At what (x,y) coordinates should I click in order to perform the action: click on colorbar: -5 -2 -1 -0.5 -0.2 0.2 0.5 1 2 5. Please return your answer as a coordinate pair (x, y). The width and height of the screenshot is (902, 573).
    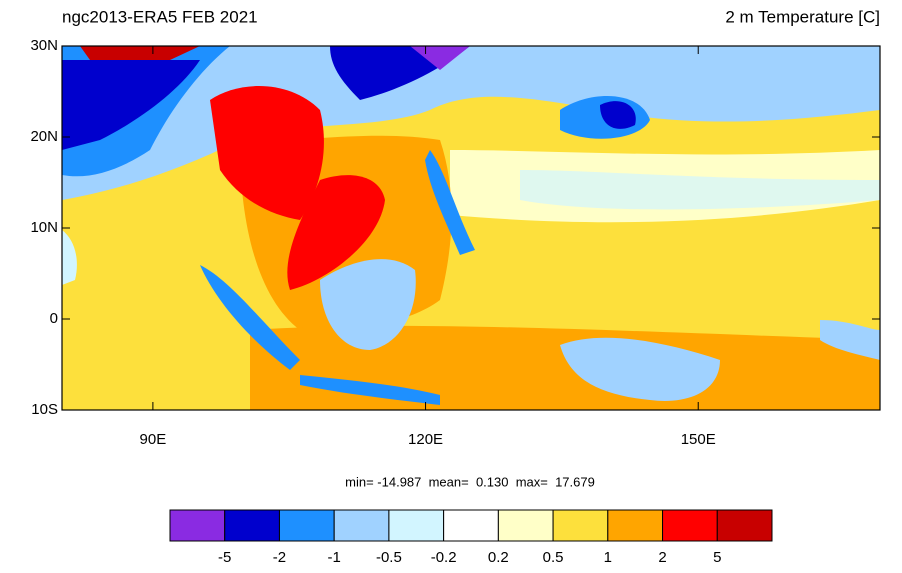
    Looking at the image, I should click on (471, 537).